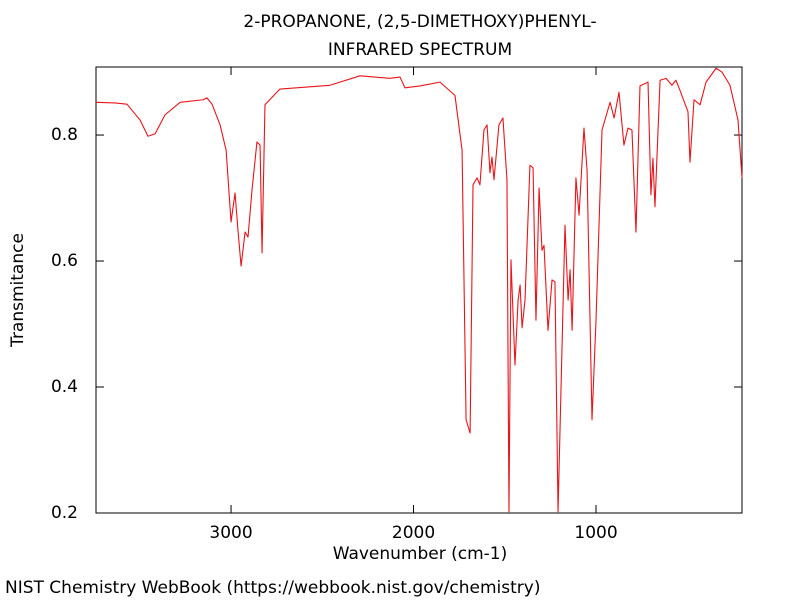 This screenshot has height=600, width=800. What do you see at coordinates (64, 135) in the screenshot?
I see `y-tick-label: 0.8` at bounding box center [64, 135].